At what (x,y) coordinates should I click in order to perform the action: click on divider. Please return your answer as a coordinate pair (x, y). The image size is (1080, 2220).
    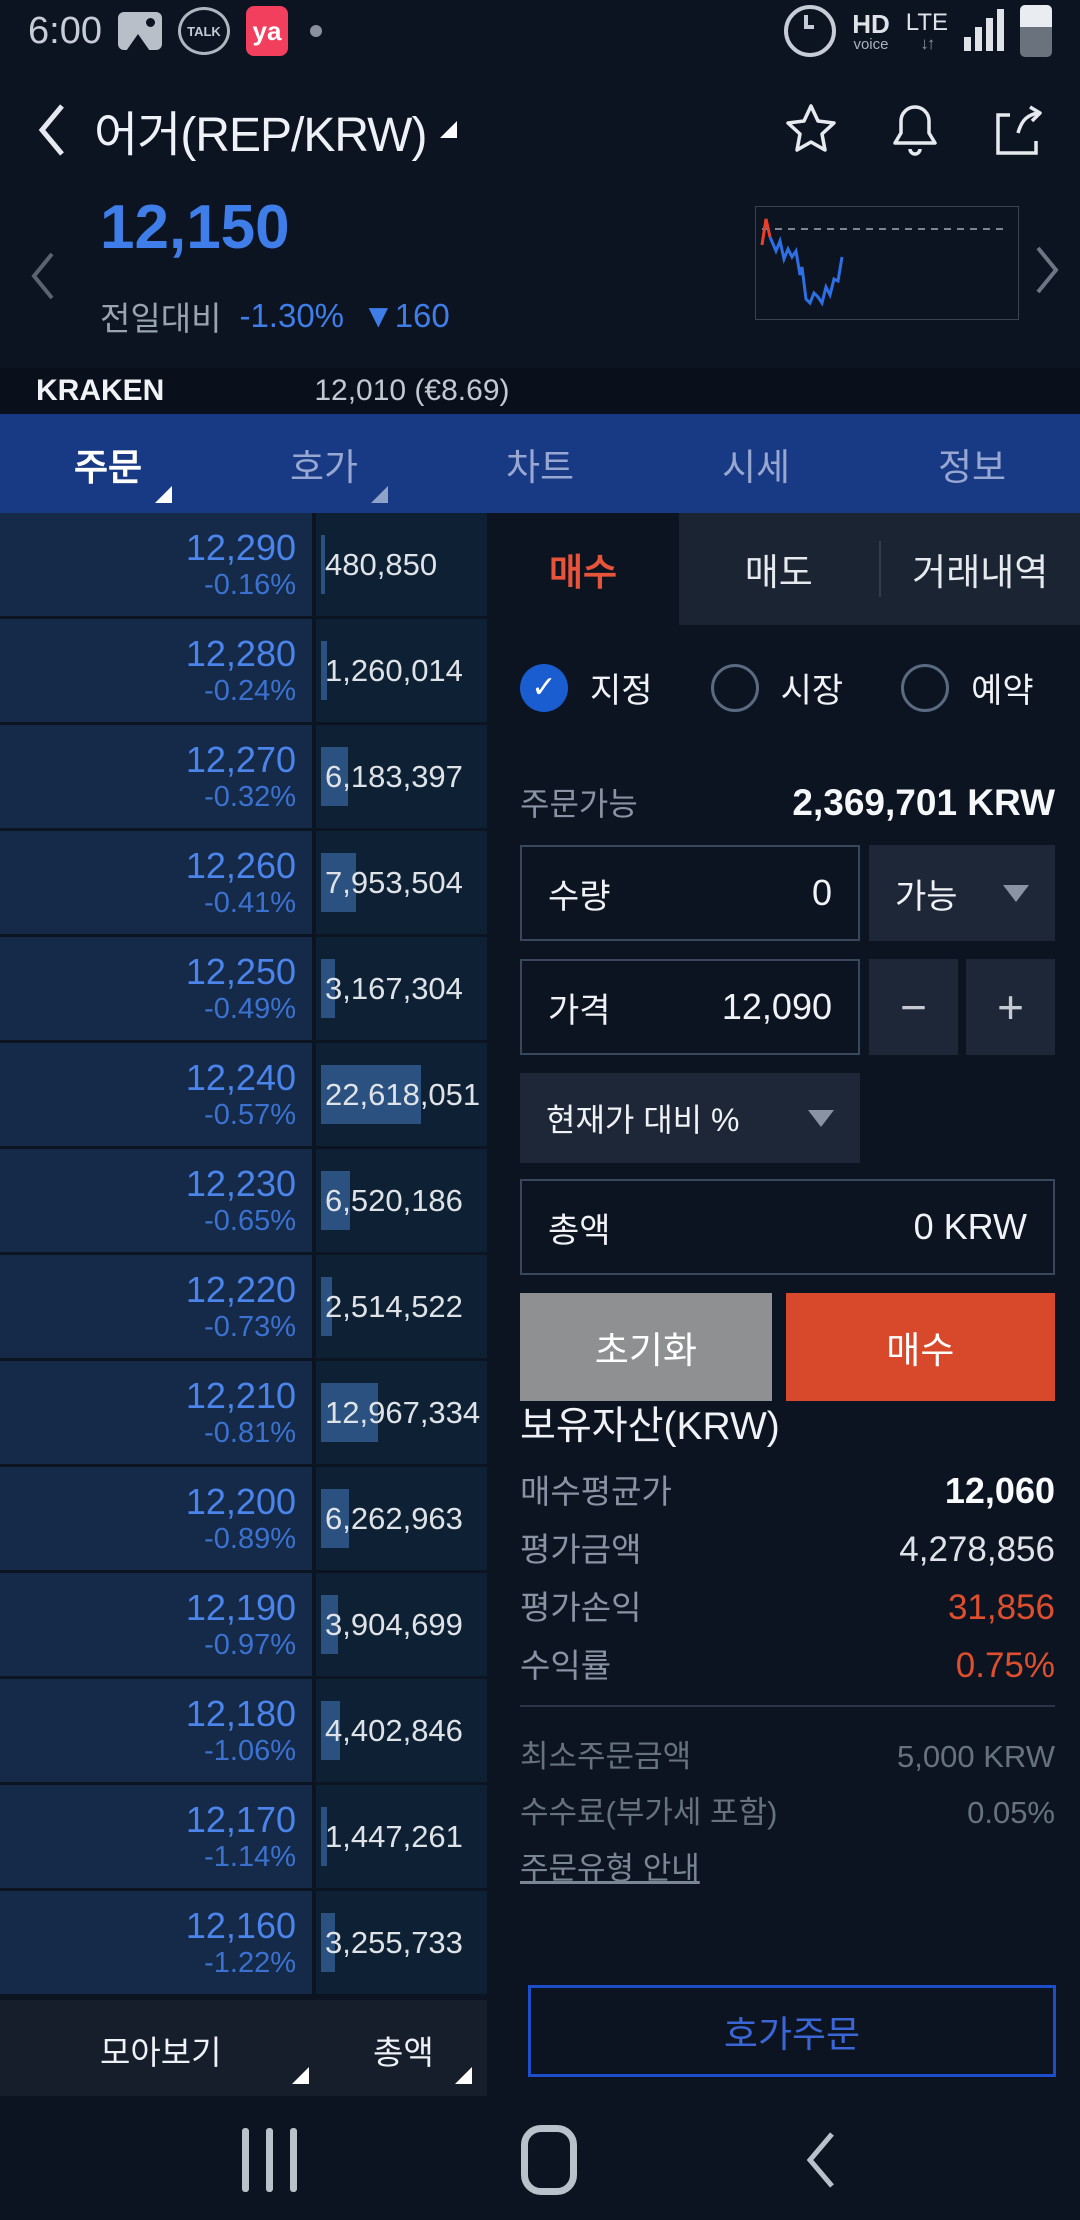
    Looking at the image, I should click on (787, 1706).